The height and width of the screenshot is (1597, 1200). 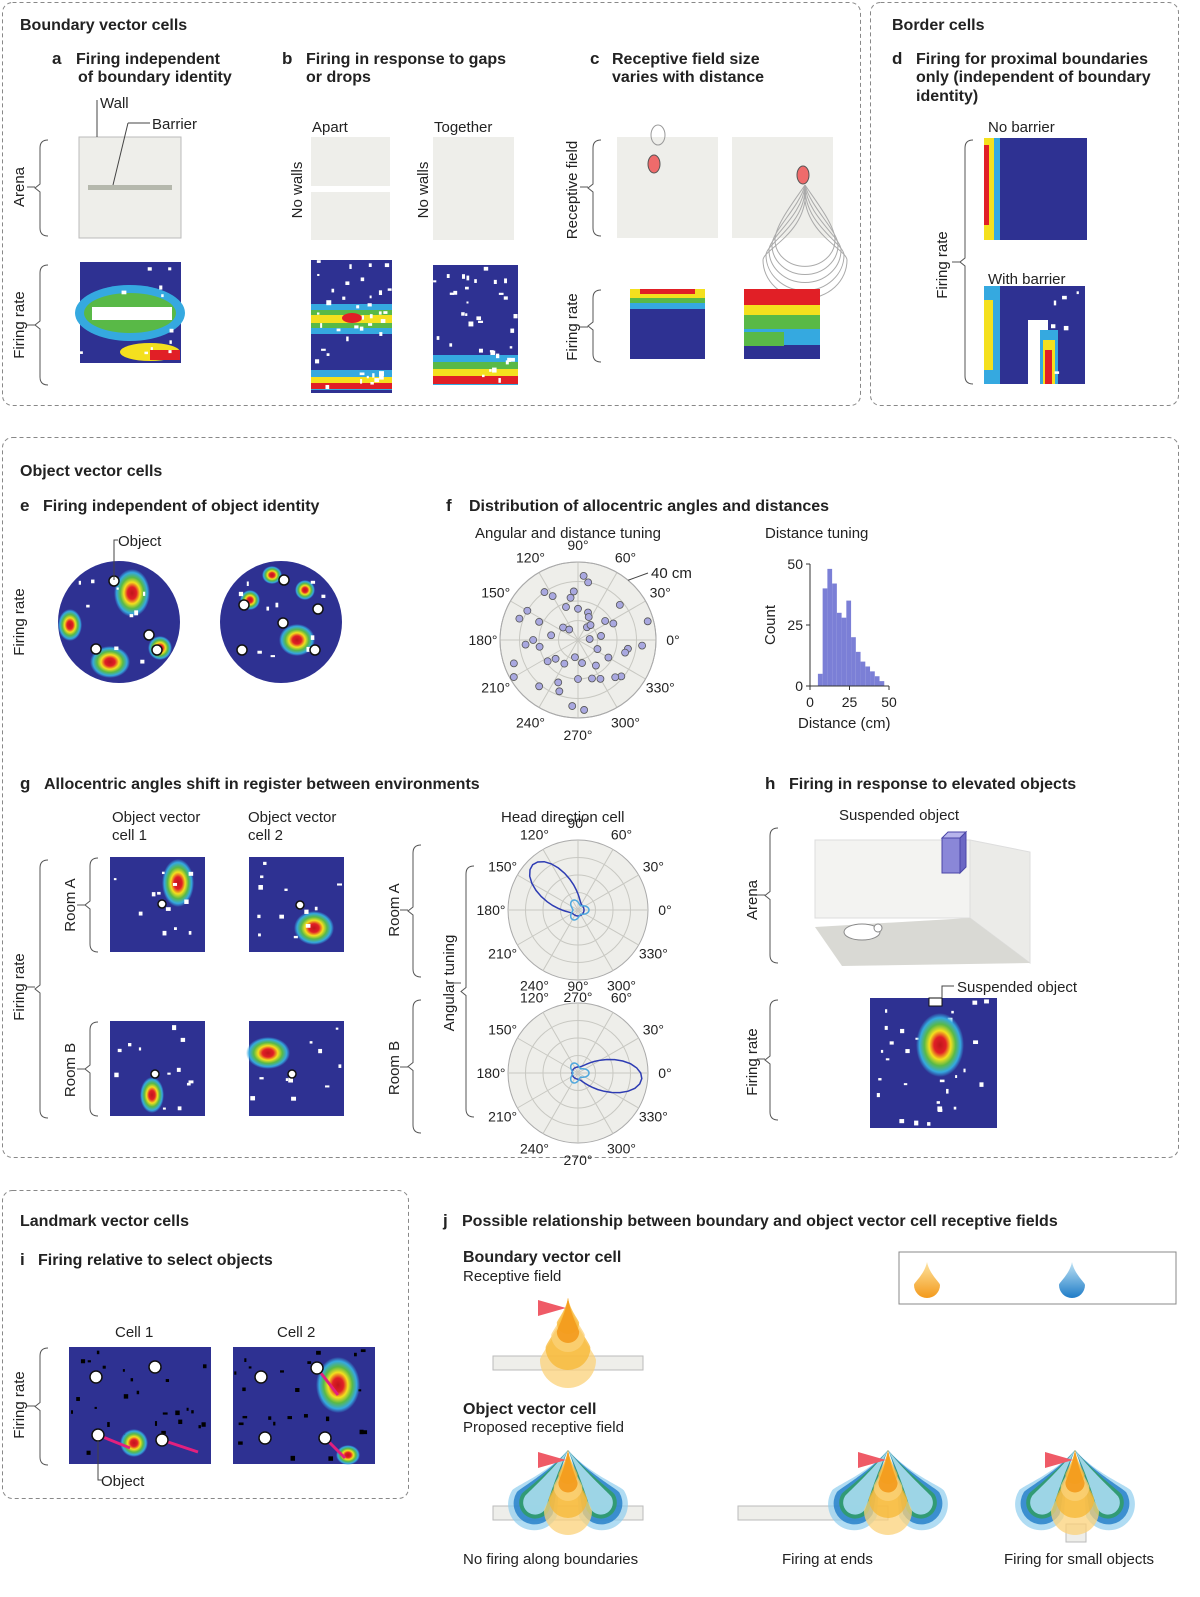 What do you see at coordinates (114, 103) in the screenshot?
I see `label: Wall` at bounding box center [114, 103].